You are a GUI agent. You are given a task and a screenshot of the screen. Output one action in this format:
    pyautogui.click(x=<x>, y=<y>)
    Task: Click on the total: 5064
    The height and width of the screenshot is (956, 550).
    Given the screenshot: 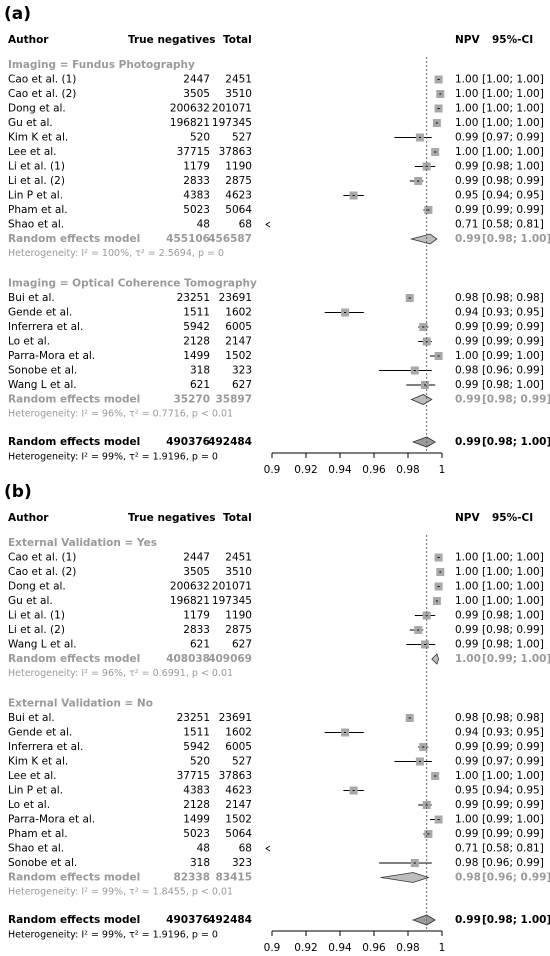 What is the action you would take?
    pyautogui.click(x=238, y=210)
    